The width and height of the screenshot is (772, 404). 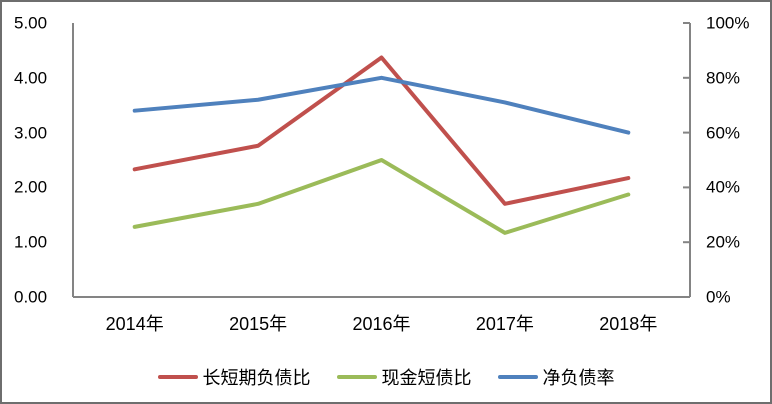 I want to click on y-axis-tick-label-right: 40%, so click(x=723, y=187).